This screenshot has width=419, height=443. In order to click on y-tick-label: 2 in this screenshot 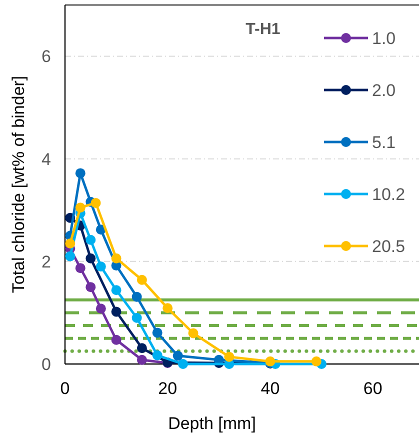, I will do `click(46, 262)`.